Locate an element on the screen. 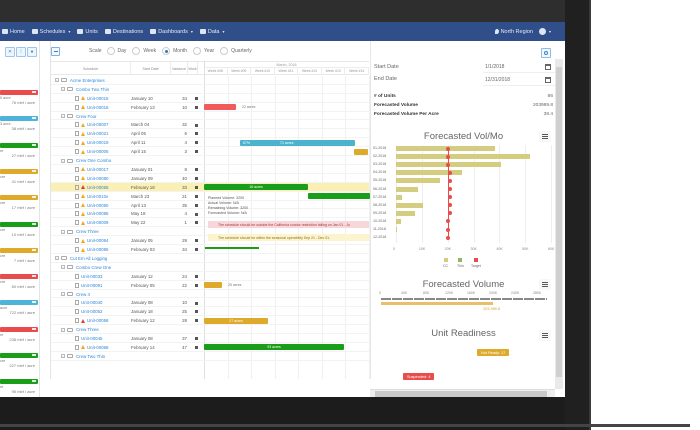 The width and height of the screenshot is (700, 430). bullet-value-bar is located at coordinates (437, 303).